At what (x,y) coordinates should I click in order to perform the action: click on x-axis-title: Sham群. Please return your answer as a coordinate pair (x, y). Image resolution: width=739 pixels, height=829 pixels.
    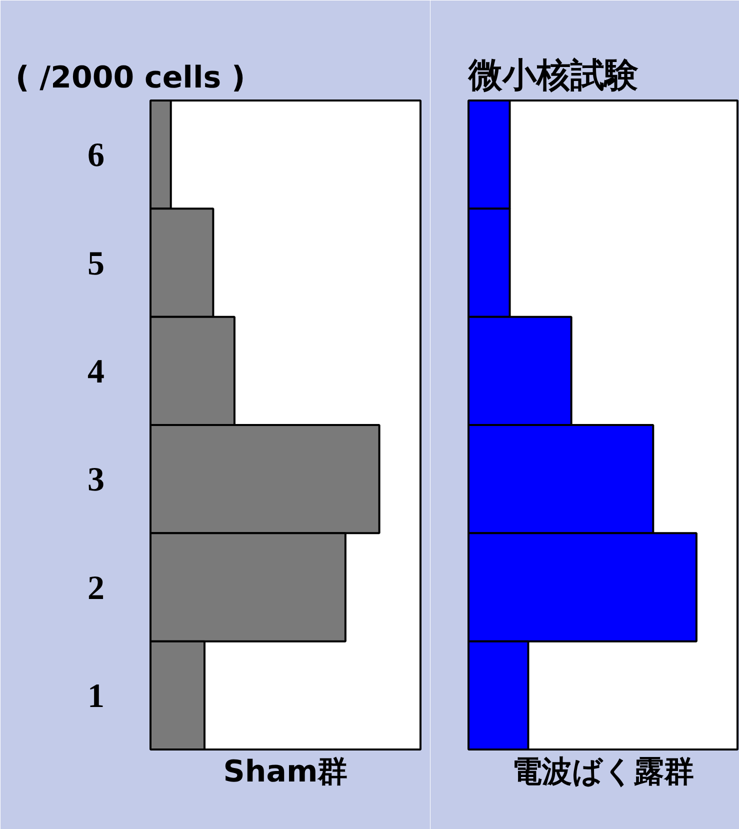
    Looking at the image, I should click on (285, 772).